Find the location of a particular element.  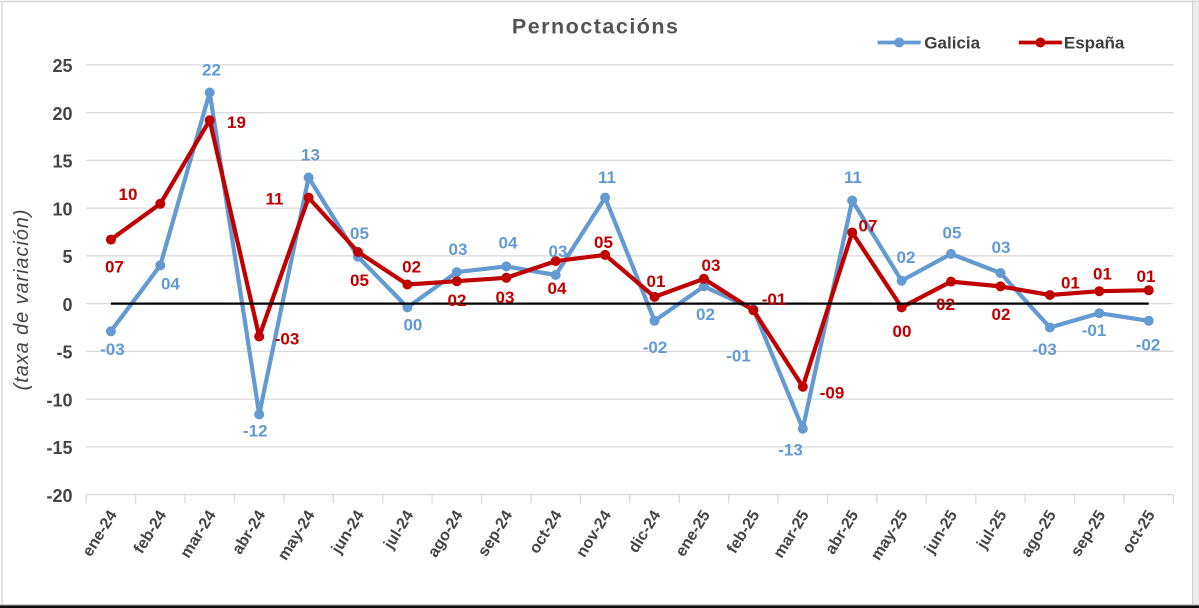

svg-text: 0 is located at coordinates (67, 305).